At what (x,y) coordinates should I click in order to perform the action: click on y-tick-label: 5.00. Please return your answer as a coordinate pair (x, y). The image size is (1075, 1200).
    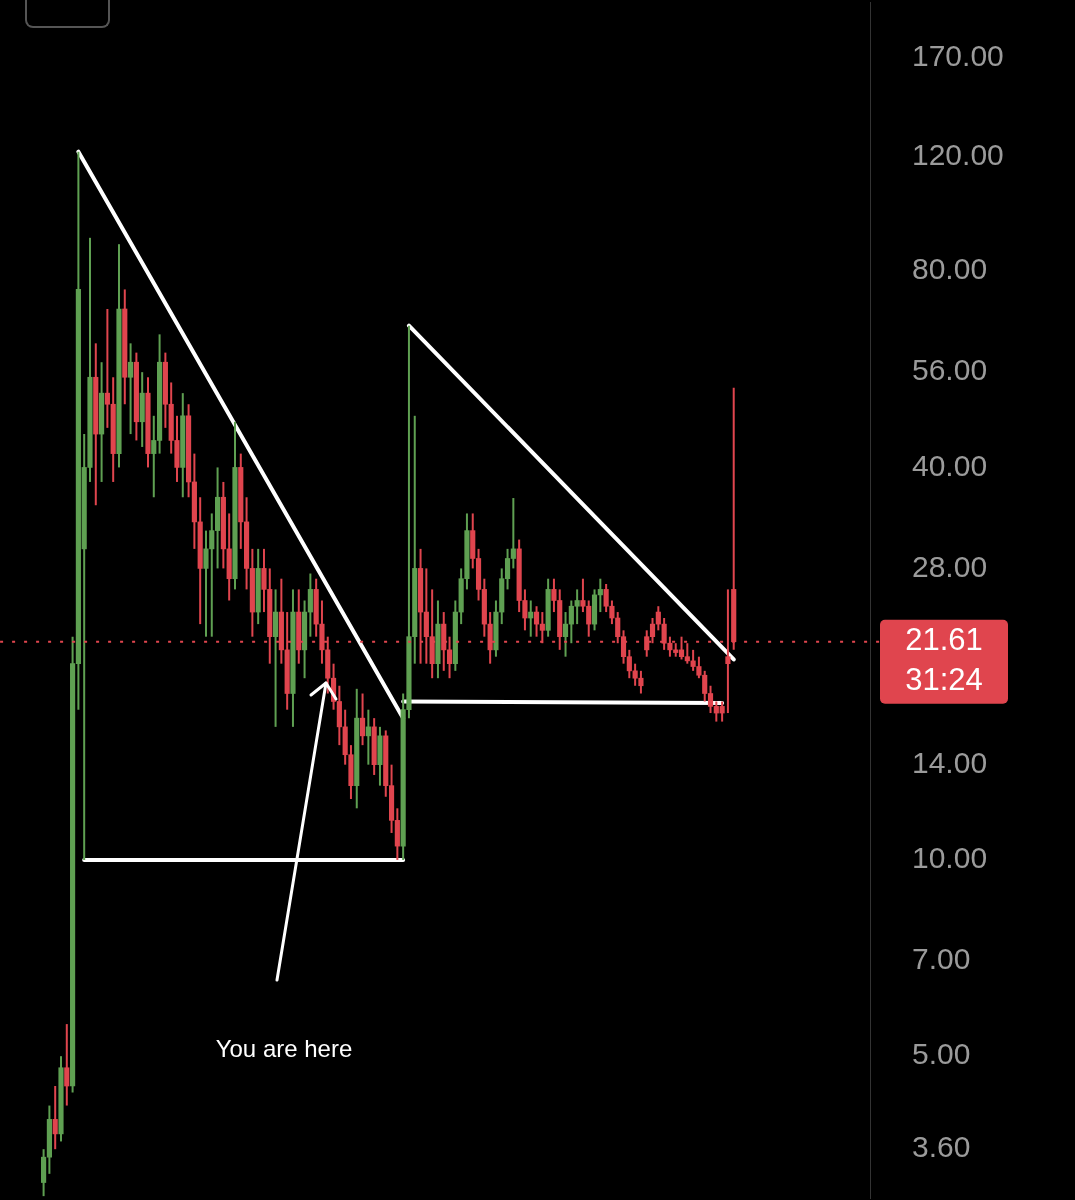
    Looking at the image, I should click on (941, 1054).